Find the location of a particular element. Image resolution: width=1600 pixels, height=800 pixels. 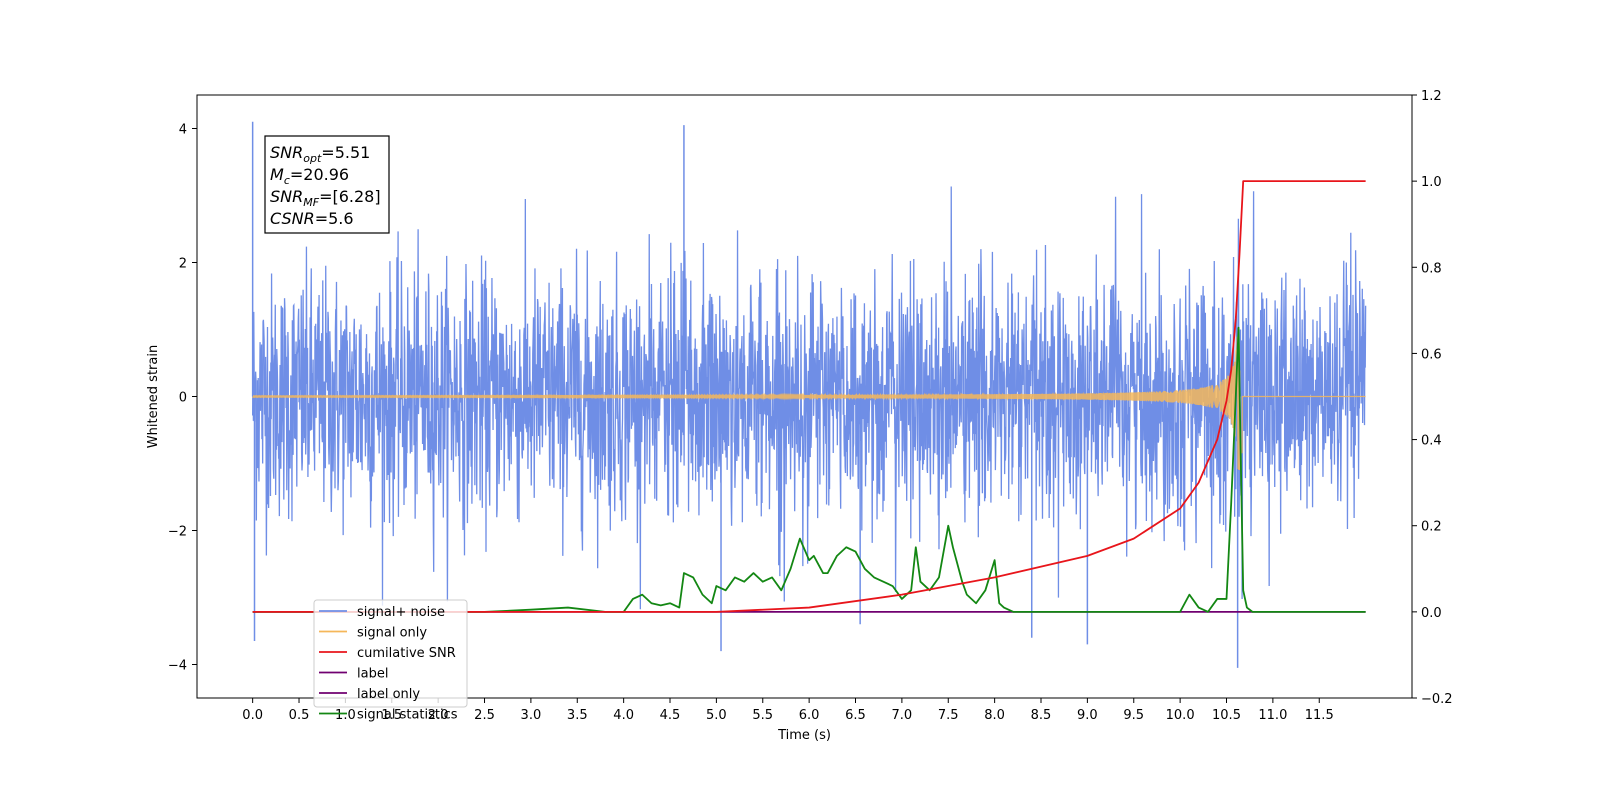

y-right-tick-label: 0.6 is located at coordinates (1431, 354).